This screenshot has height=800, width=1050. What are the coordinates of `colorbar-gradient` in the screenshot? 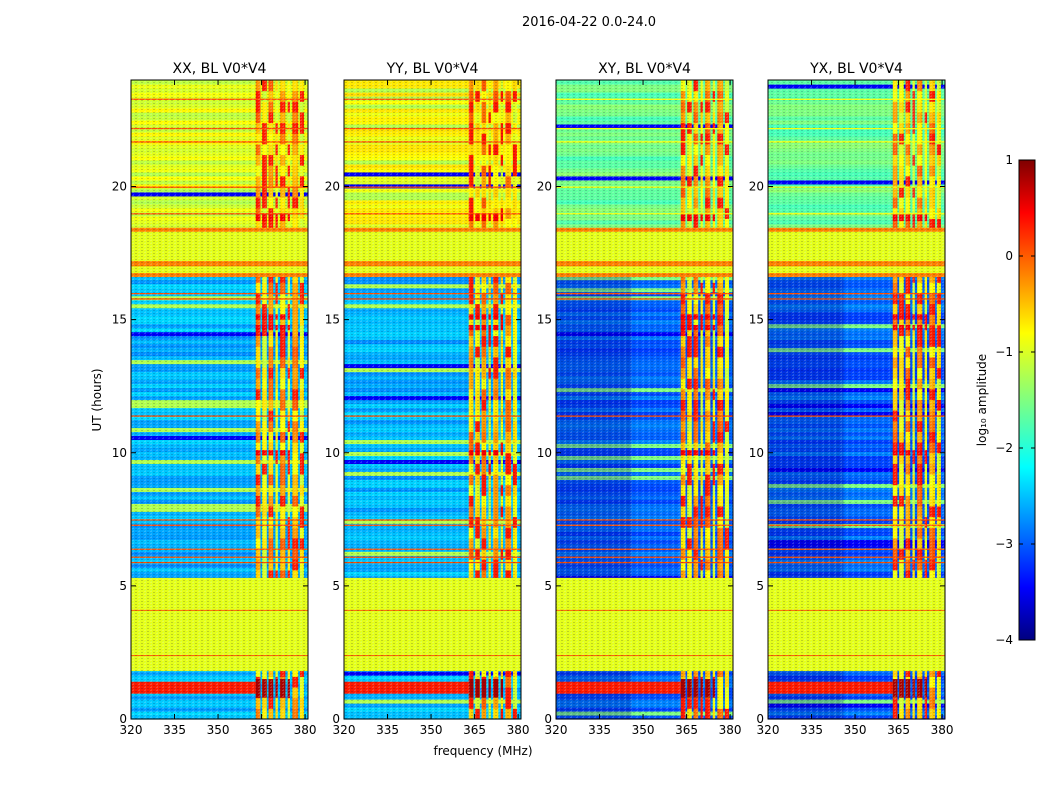 It's located at (1027, 400).